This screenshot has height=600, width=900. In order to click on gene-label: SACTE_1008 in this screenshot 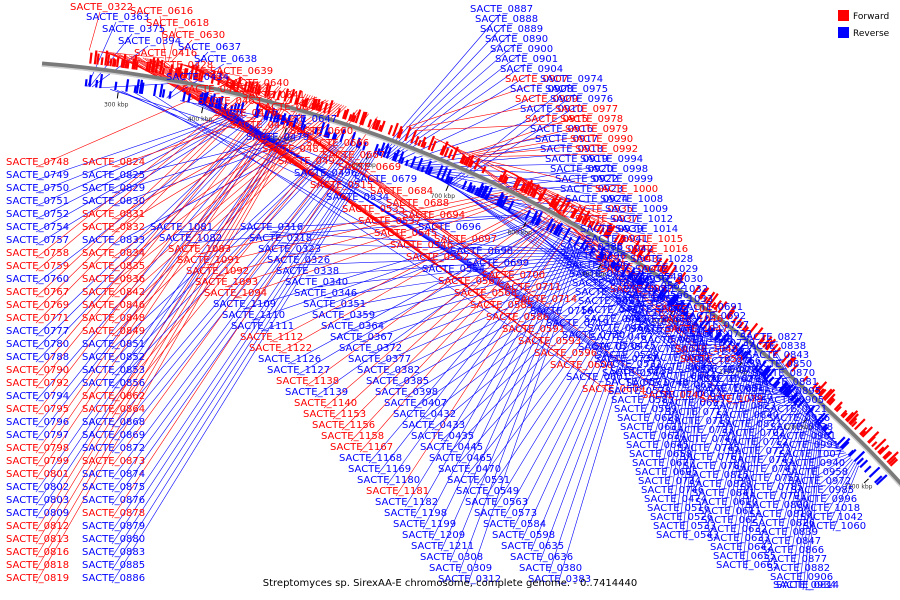, I will do `click(631, 199)`.